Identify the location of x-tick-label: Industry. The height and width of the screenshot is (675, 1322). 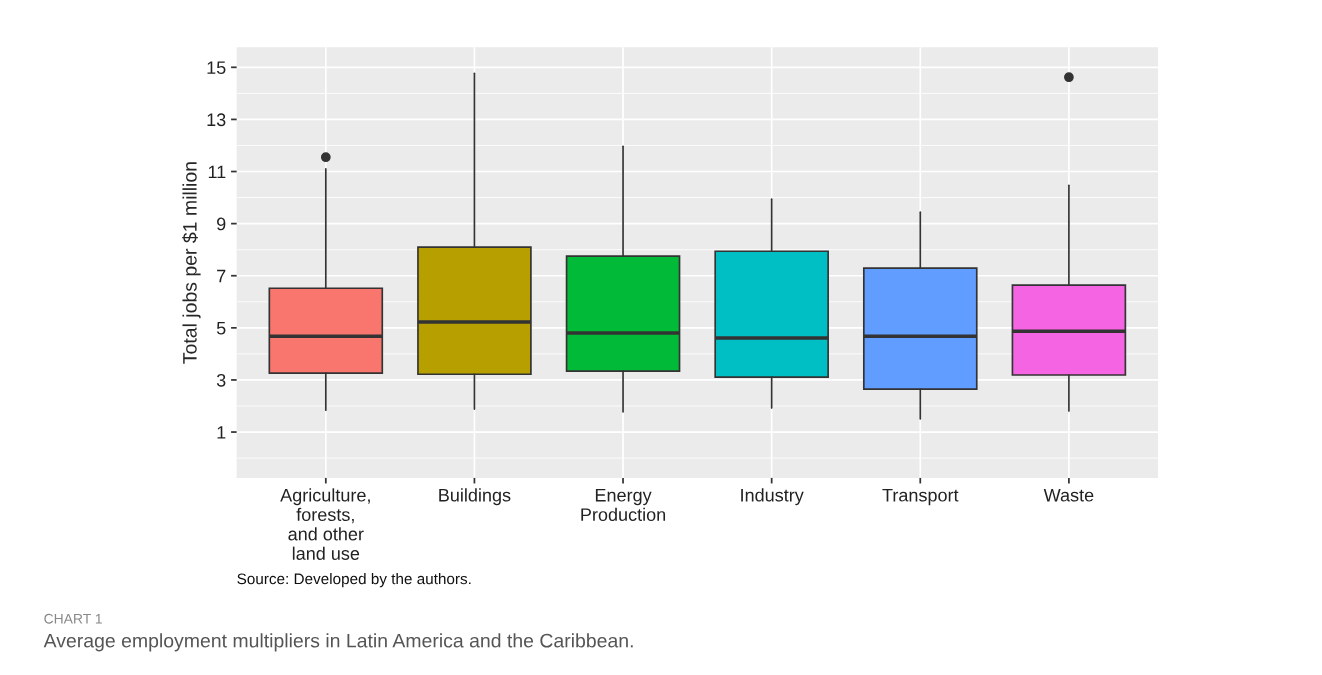
(772, 497).